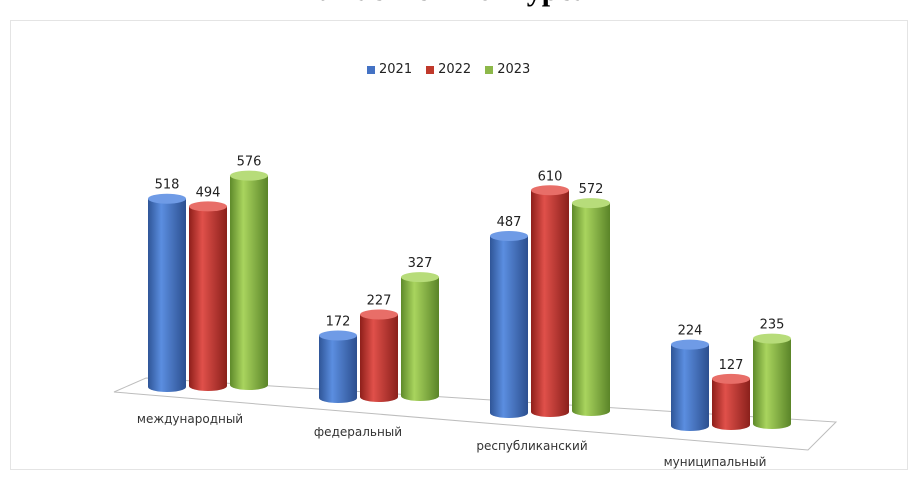  I want to click on legend-item-2021: 2021, so click(389, 69).